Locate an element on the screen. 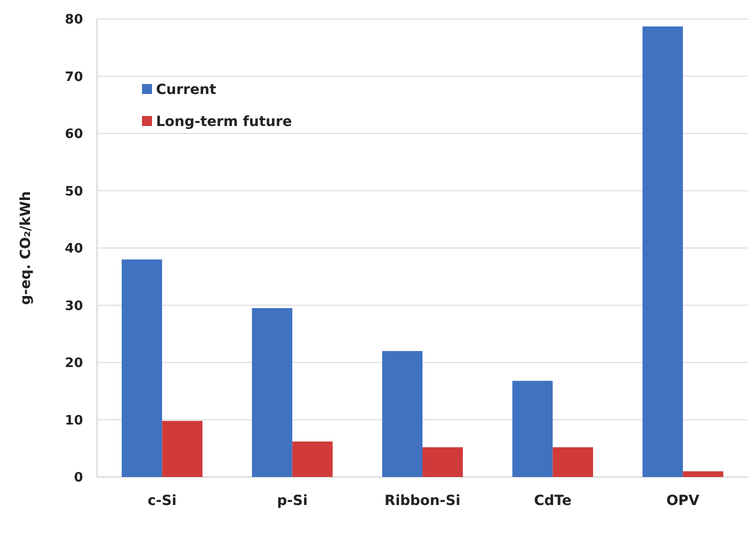  y-tick-label: 30 is located at coordinates (73, 306).